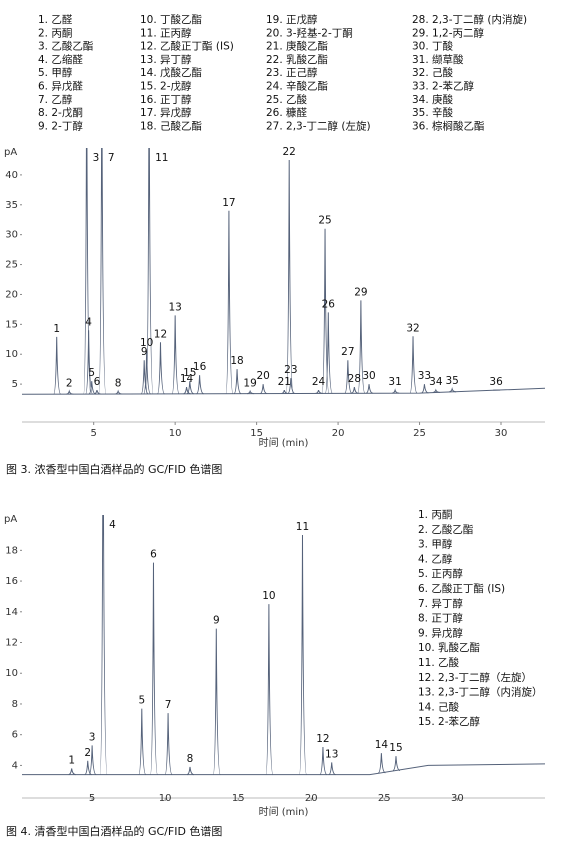  I want to click on peak-label: 36, so click(496, 382).